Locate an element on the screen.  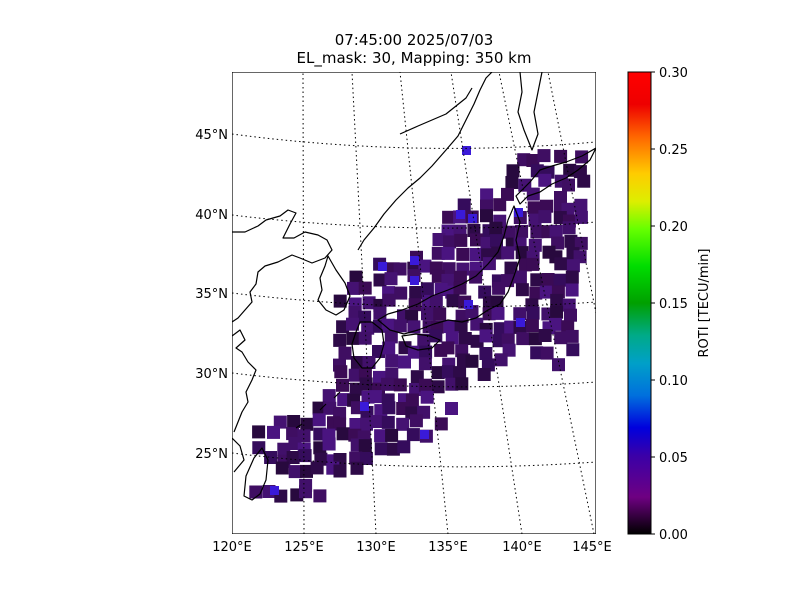
lat-tick-35n: 35°N is located at coordinates (211, 294).